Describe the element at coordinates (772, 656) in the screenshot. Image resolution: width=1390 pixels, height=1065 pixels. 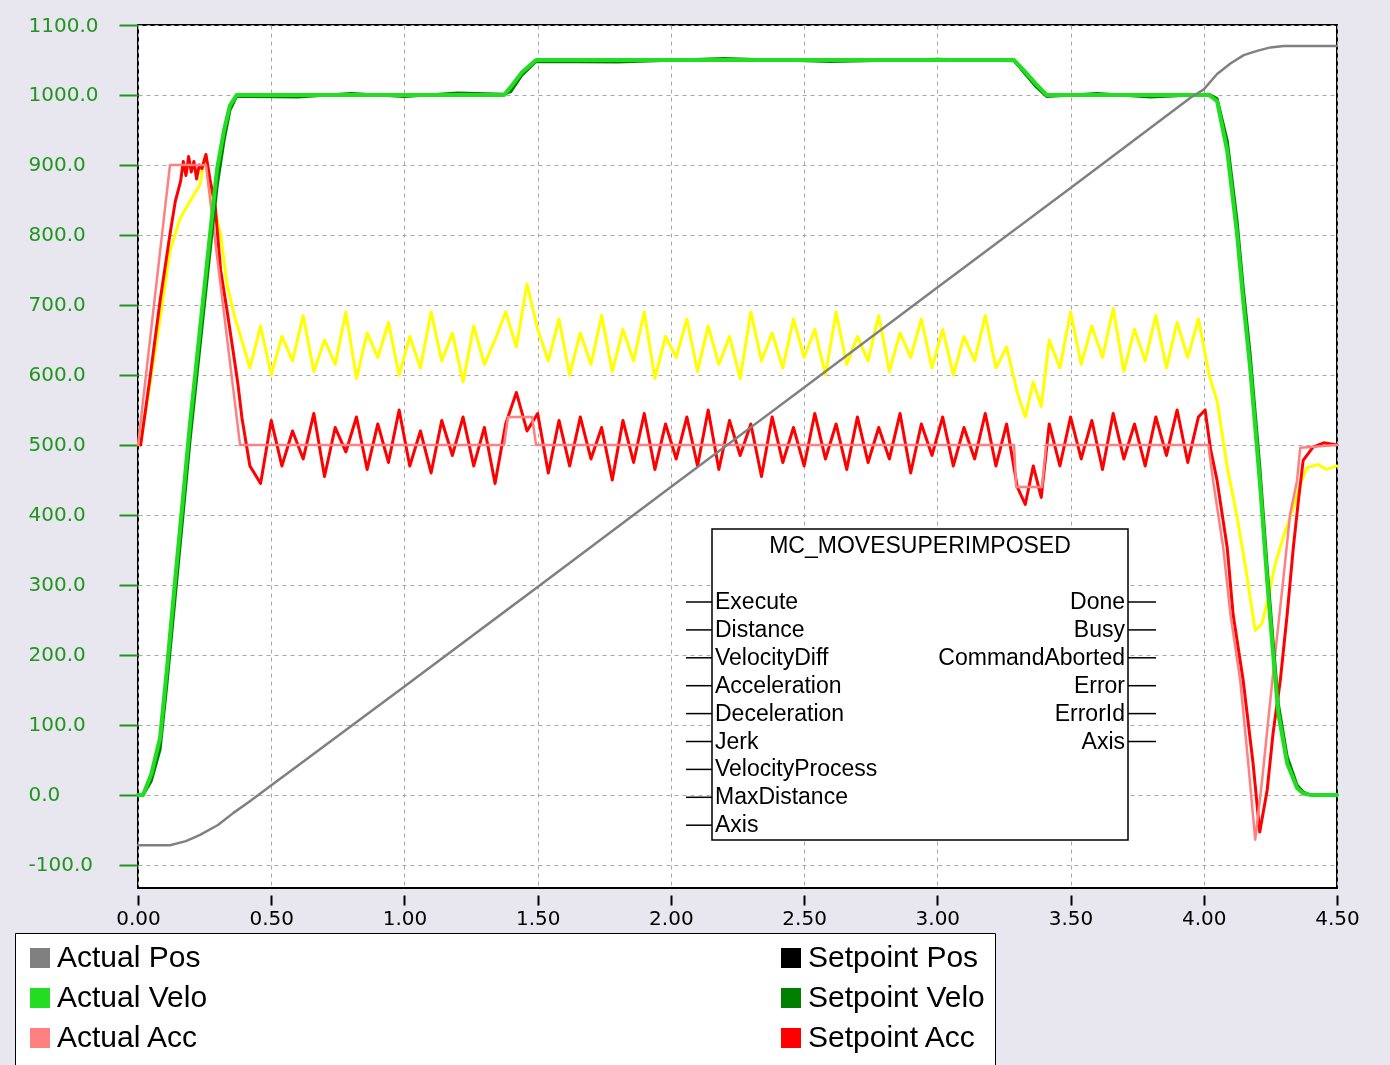
I see `annotation: VelocityDiff` at that location.